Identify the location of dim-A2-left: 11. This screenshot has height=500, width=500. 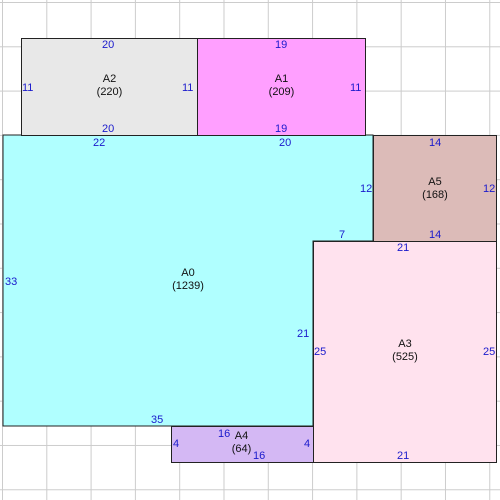
(28, 88).